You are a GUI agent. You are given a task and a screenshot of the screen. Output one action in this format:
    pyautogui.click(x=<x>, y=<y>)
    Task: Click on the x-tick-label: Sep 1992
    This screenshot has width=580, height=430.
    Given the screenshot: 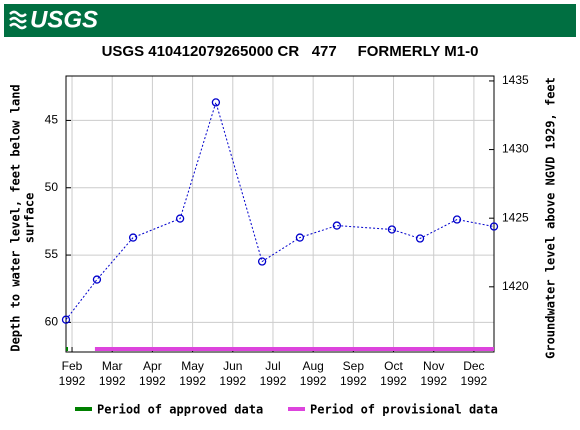 What is the action you would take?
    pyautogui.click(x=353, y=373)
    